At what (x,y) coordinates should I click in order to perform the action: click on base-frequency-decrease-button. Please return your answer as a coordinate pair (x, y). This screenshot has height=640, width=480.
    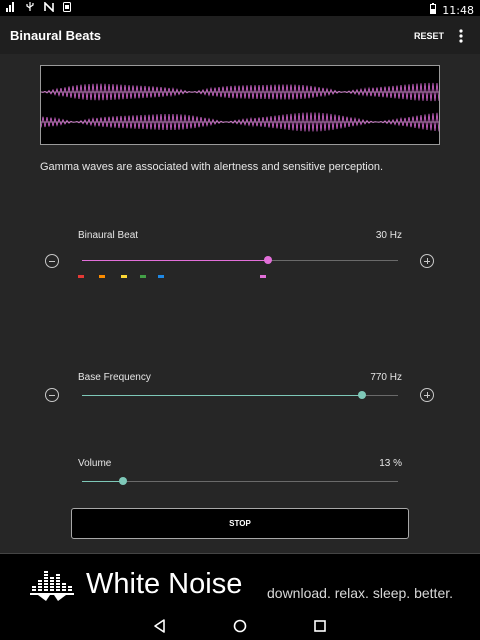
    Looking at the image, I should click on (52, 395).